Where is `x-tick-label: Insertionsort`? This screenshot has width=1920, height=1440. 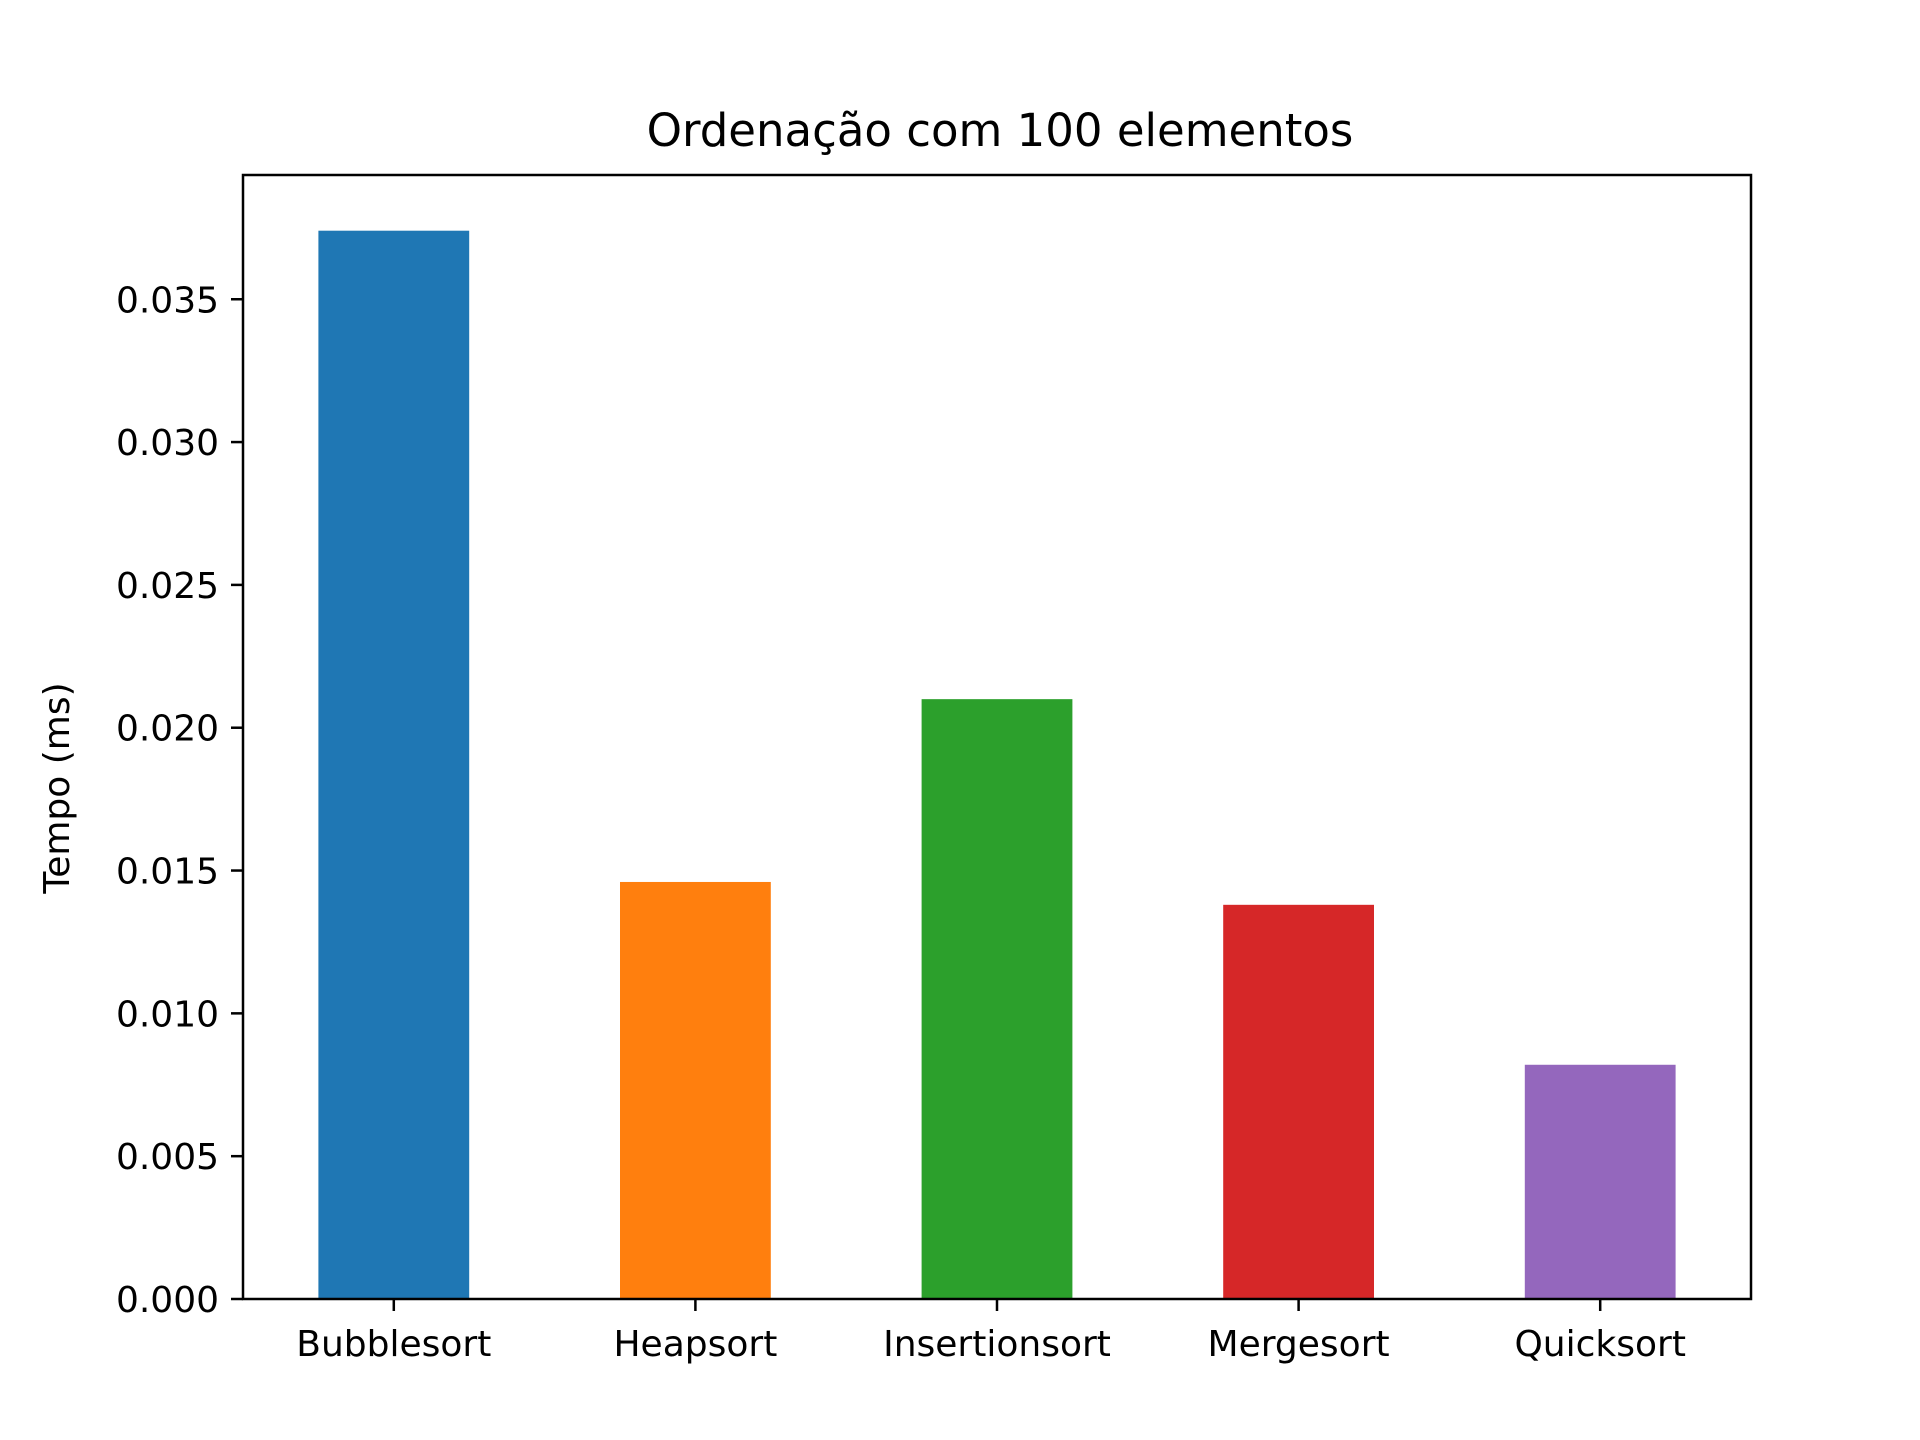
x-tick-label: Insertionsort is located at coordinates (997, 1344).